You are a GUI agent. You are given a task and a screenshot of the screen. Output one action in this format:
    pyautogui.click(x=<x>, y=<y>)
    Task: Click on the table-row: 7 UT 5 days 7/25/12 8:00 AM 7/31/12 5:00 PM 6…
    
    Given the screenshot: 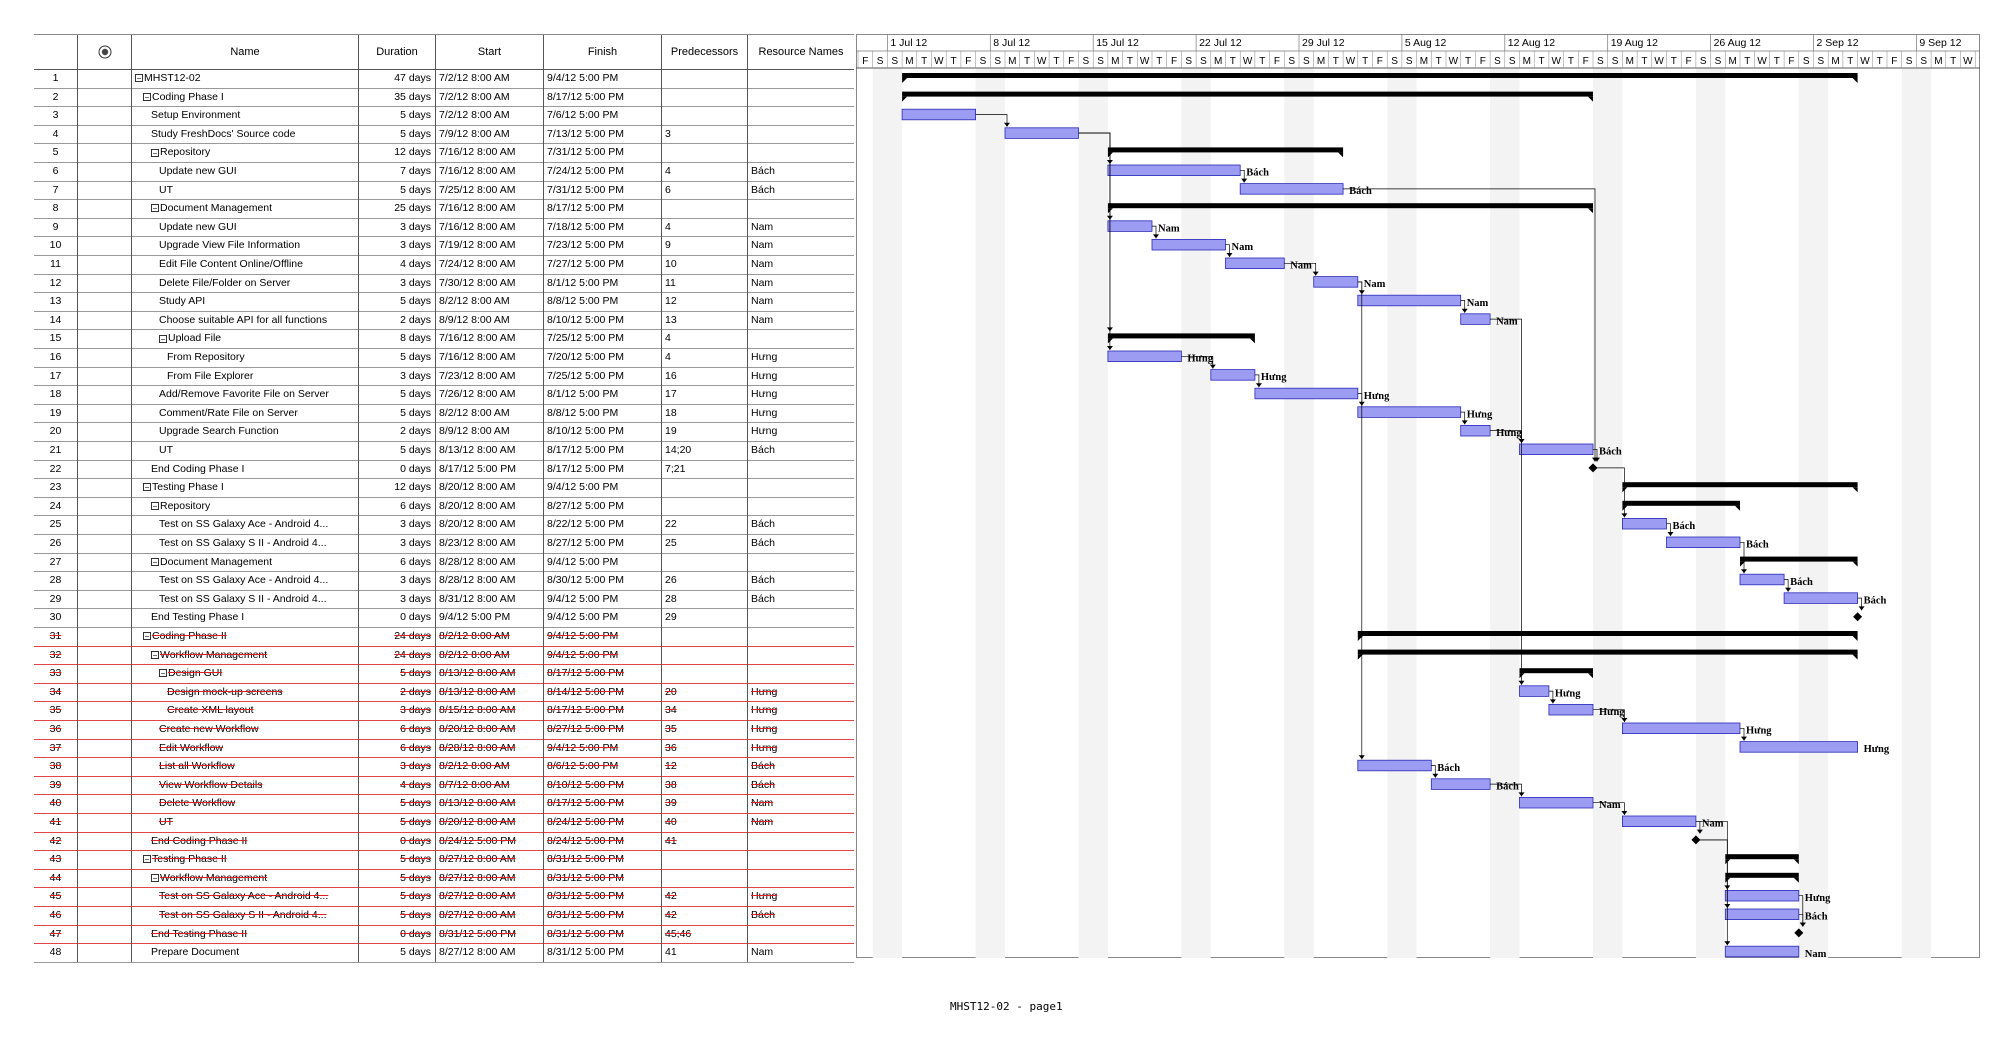 What is the action you would take?
    pyautogui.click(x=444, y=190)
    